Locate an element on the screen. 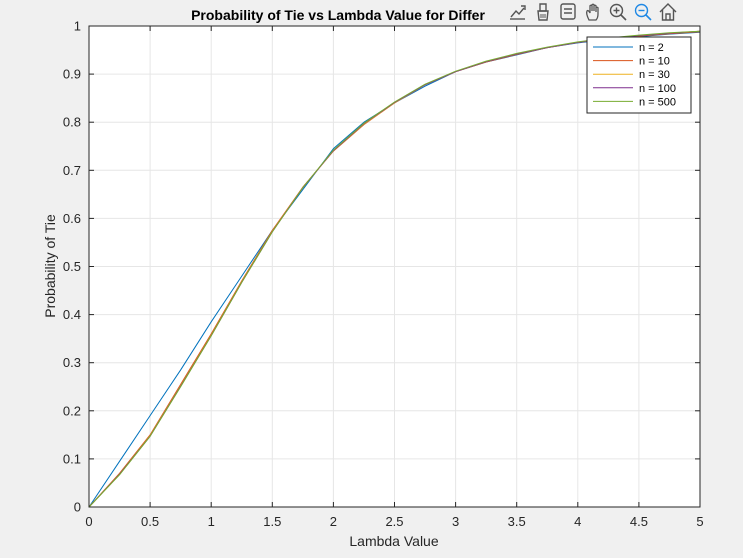 This screenshot has width=743, height=558. x-tick-label: 2 is located at coordinates (333, 521).